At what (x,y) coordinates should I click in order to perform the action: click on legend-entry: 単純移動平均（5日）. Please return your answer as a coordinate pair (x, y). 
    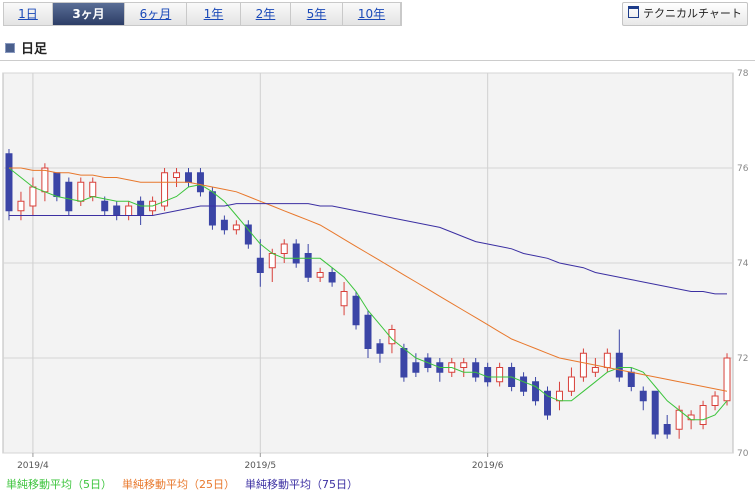
    Looking at the image, I should click on (59, 484).